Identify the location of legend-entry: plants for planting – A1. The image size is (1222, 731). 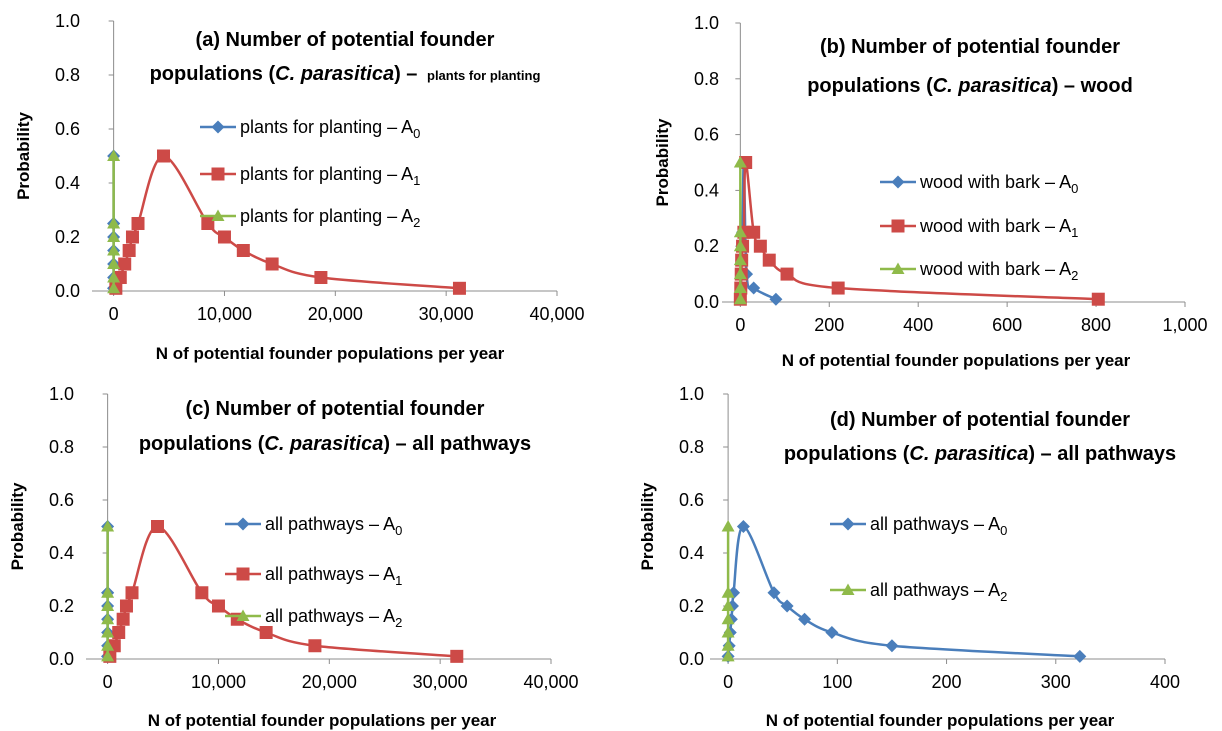
(310, 176).